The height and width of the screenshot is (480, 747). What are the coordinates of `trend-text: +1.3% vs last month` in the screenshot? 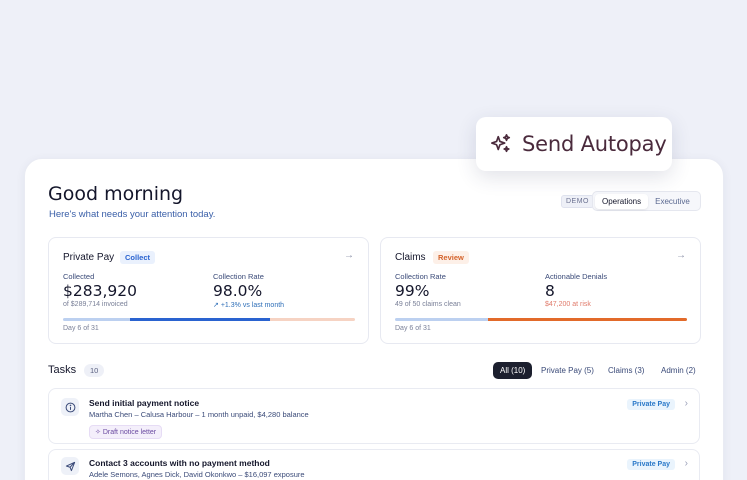 It's located at (252, 305).